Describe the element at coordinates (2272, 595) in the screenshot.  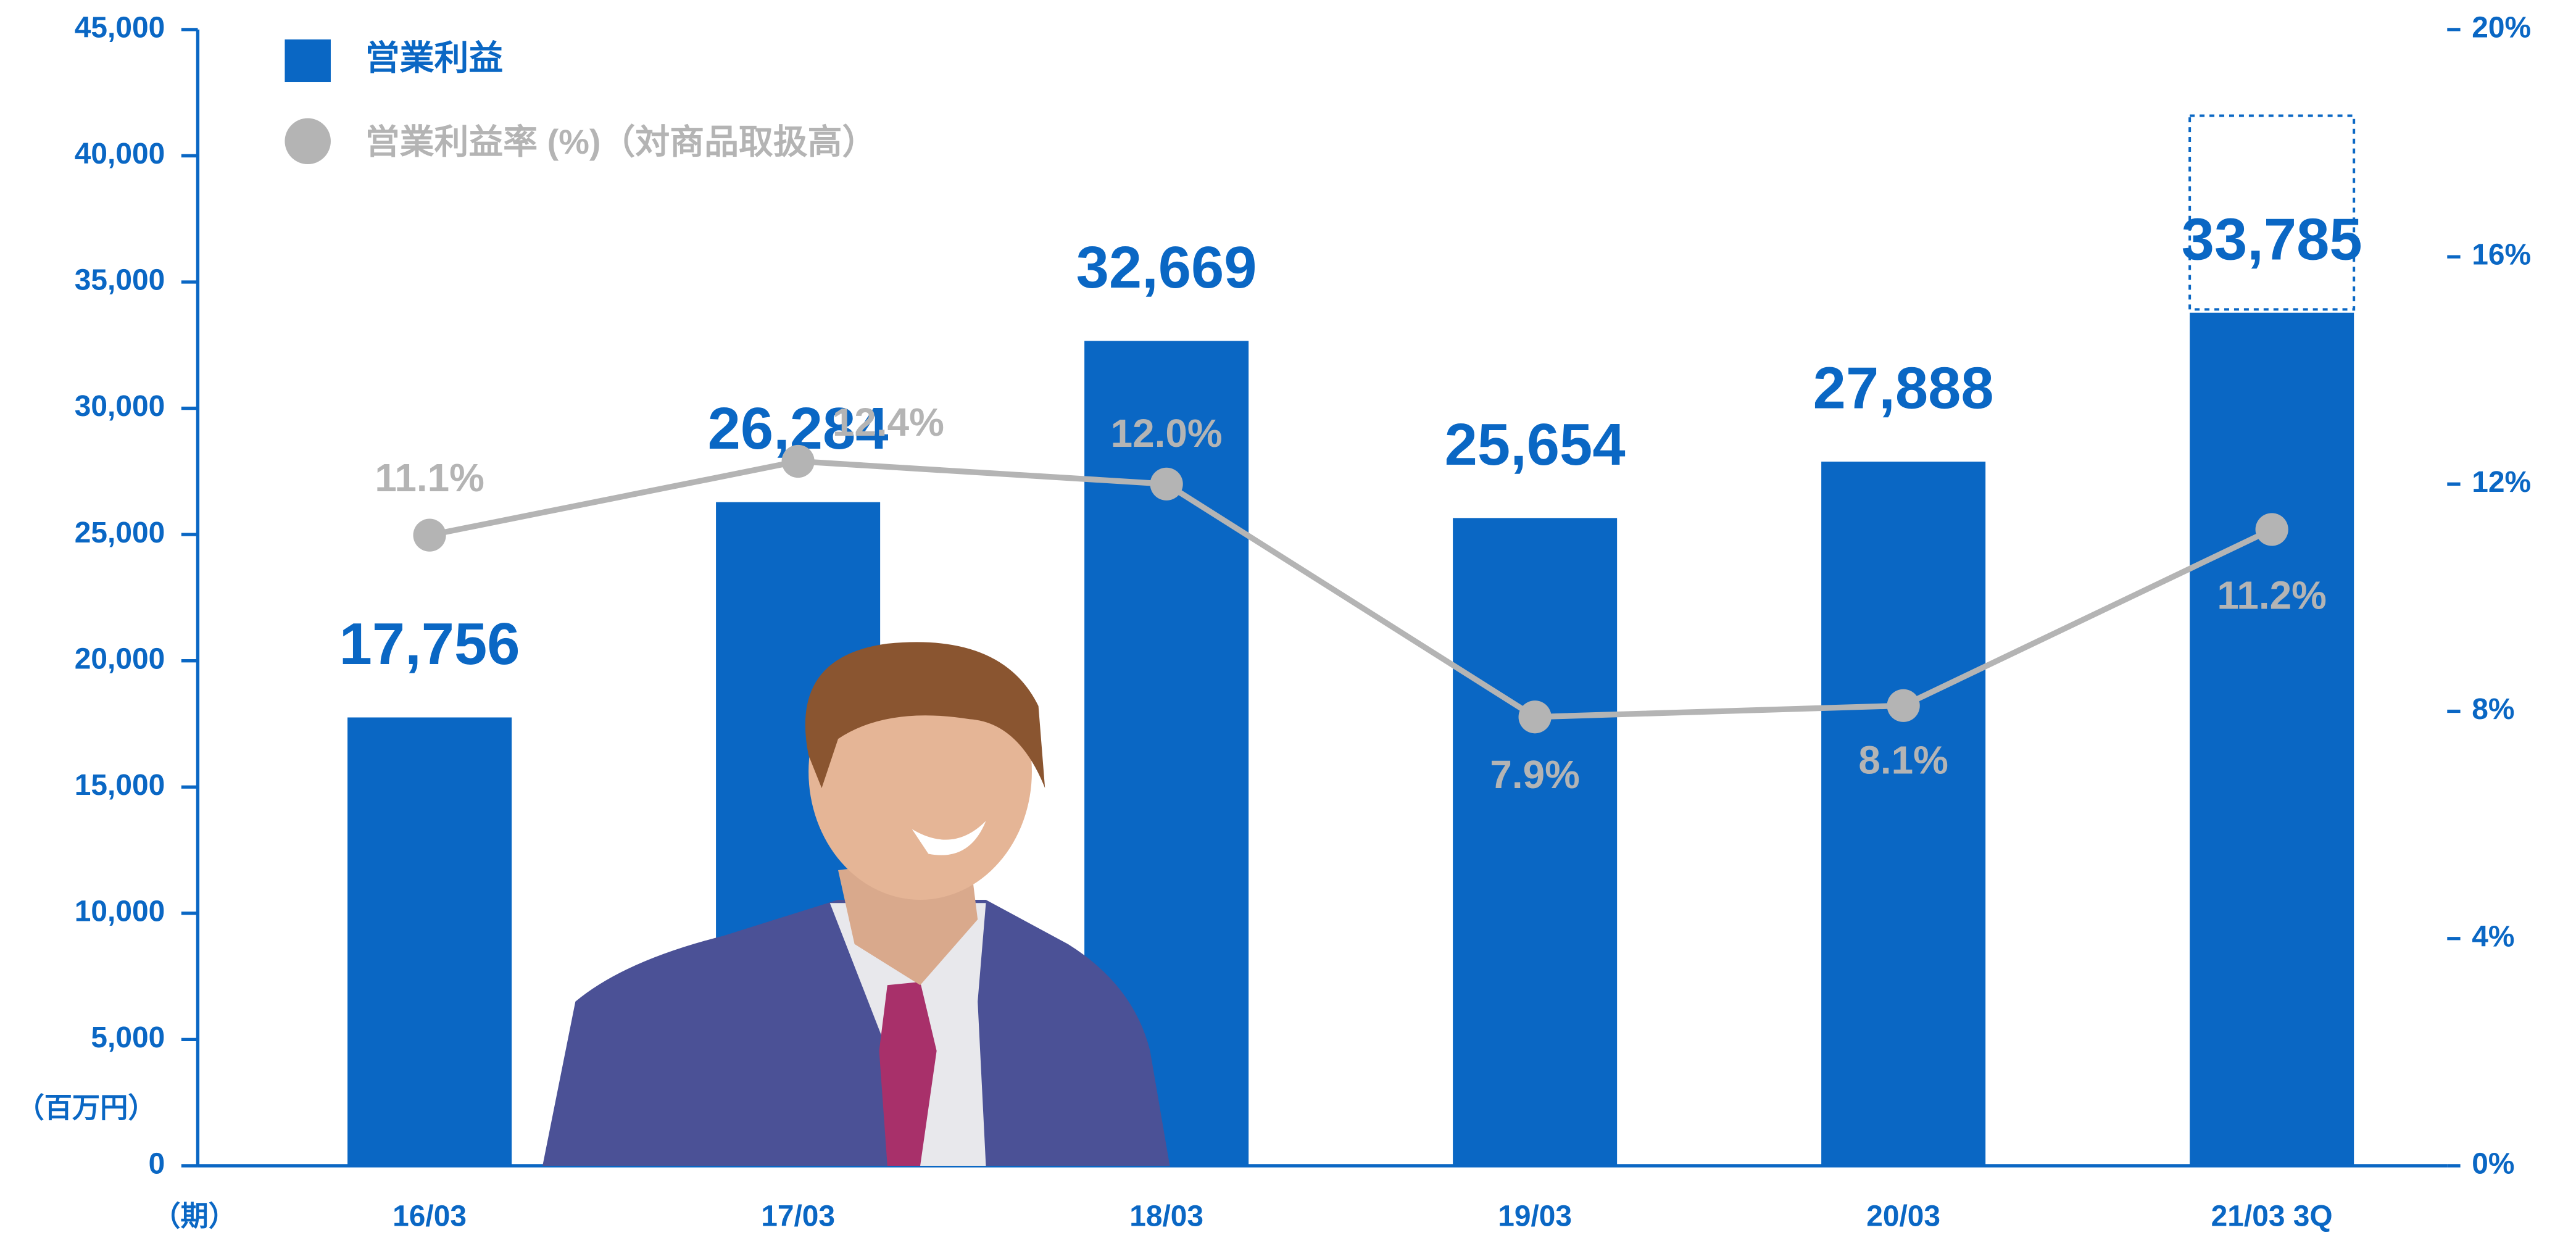
I see `line-value-label: 11.2%` at that location.